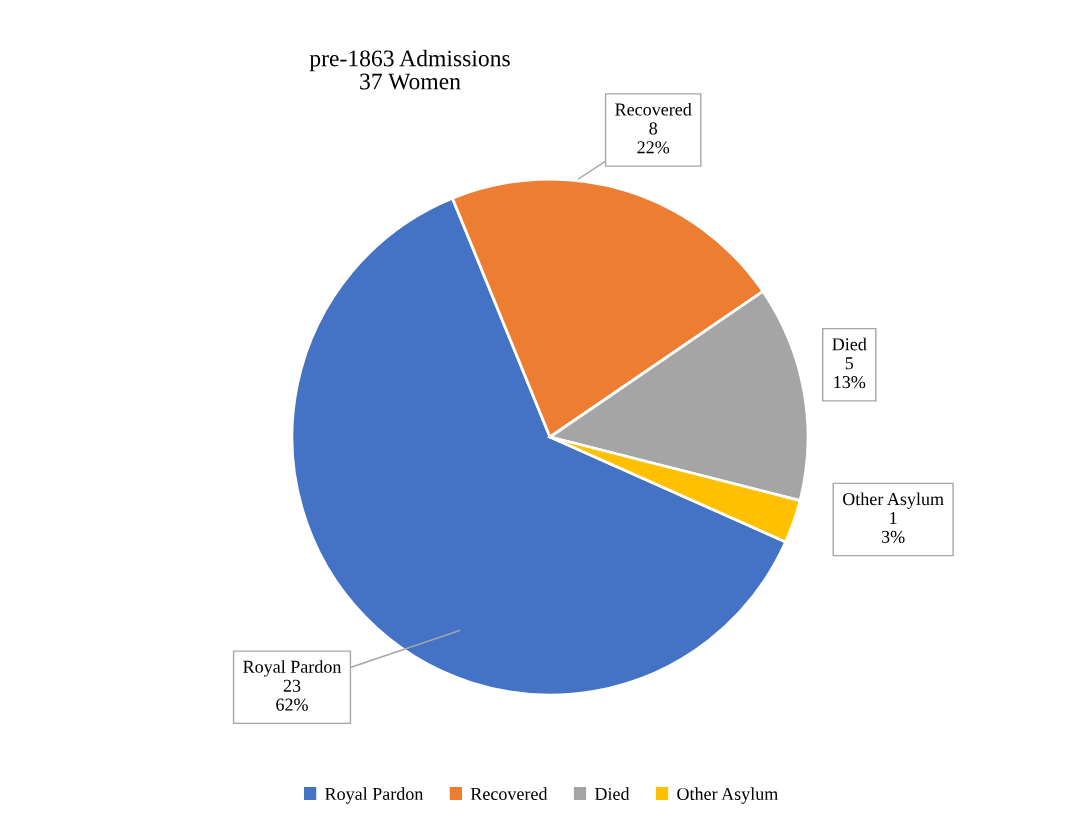 The image size is (1083, 820). Describe the element at coordinates (509, 794) in the screenshot. I see `legend-label: Recovered` at that location.